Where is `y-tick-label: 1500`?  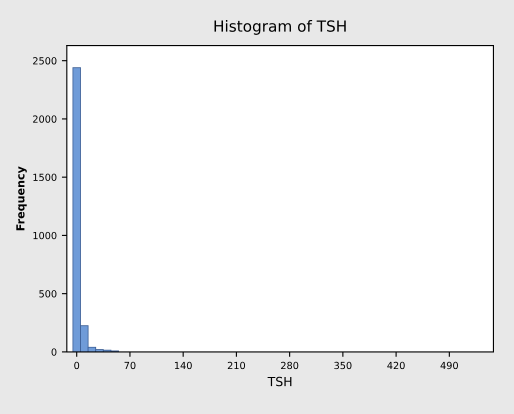 y-tick-label: 1500 is located at coordinates (44, 177).